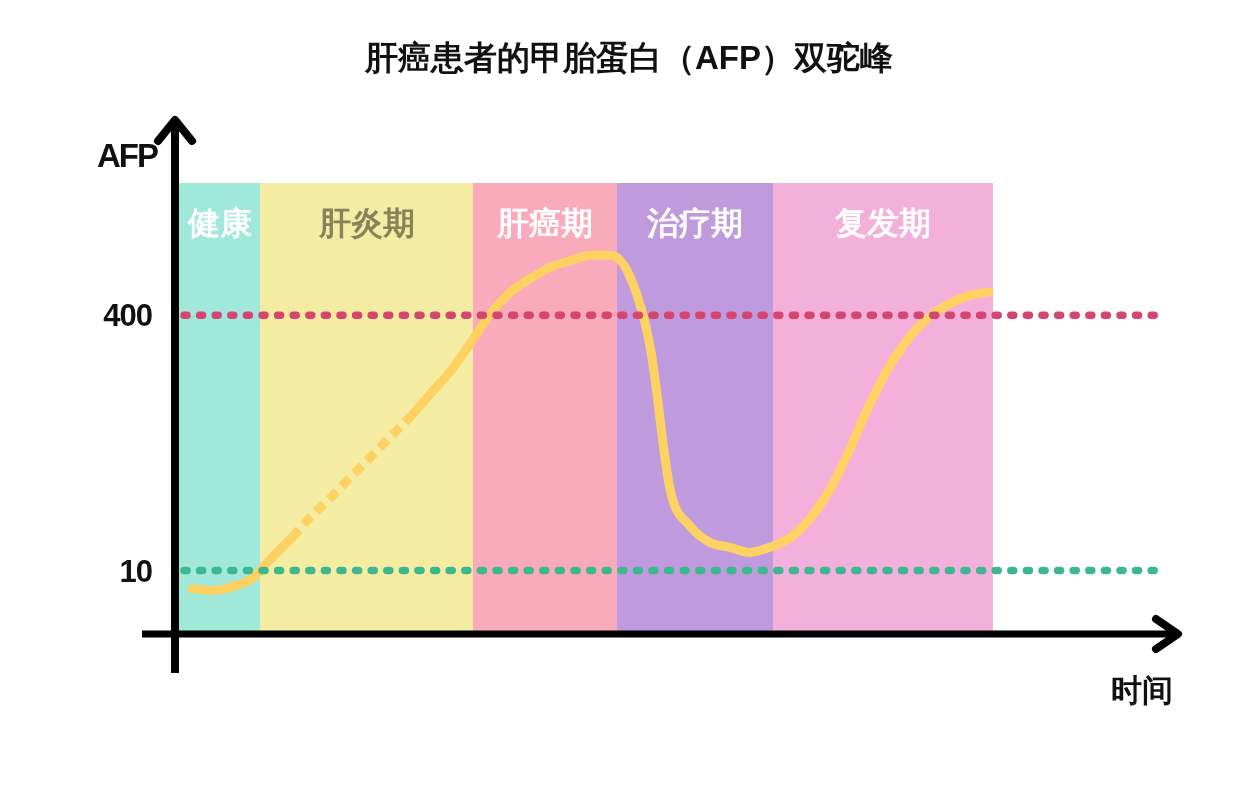  I want to click on title: 肝癌患者的甲胎蛋白（AFP）双驼峰, so click(629, 57).